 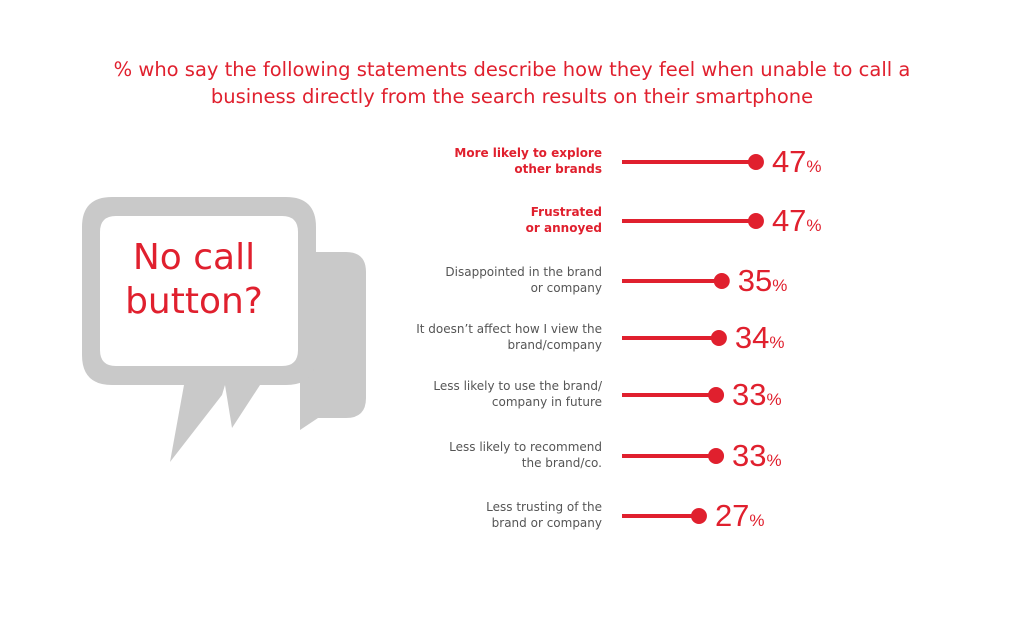 What do you see at coordinates (482, 280) in the screenshot?
I see `category-label-3: Disappointed in the brand or company` at bounding box center [482, 280].